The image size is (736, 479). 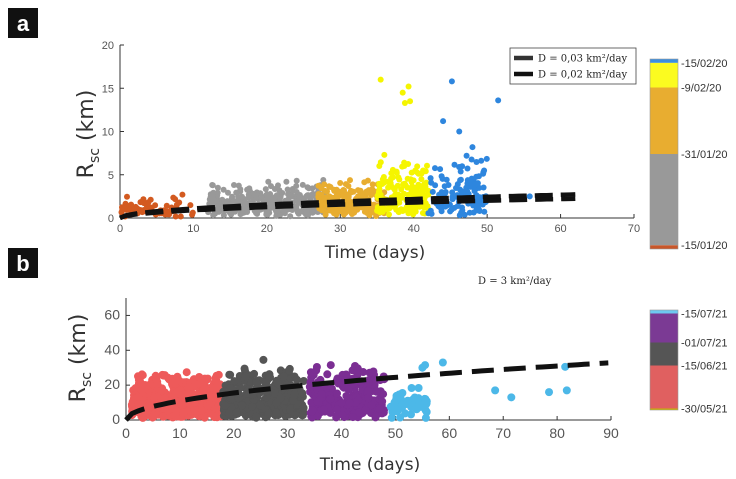 I want to click on panel-a-curves, so click(x=347, y=206).